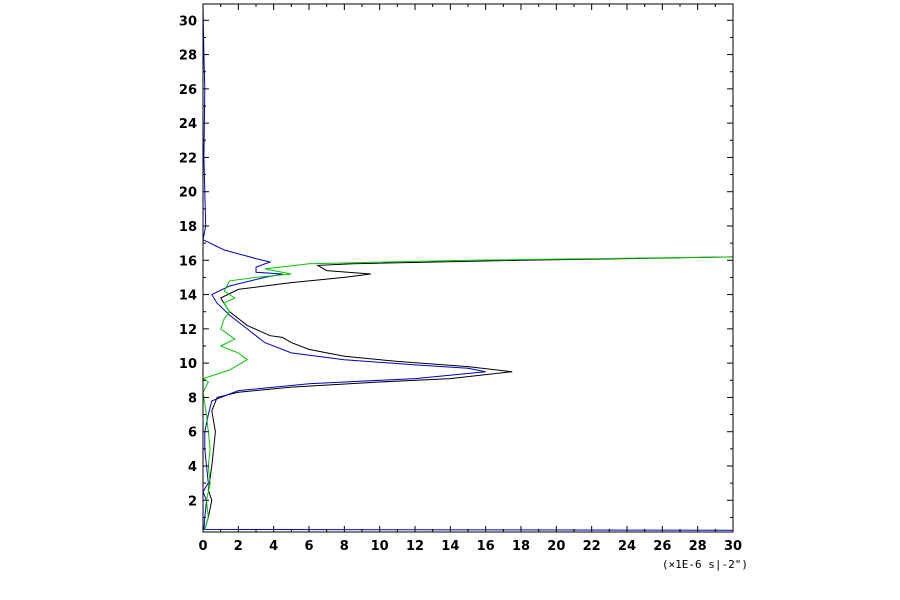 This screenshot has height=600, width=900. What do you see at coordinates (344, 546) in the screenshot?
I see `x-tick-label: 8` at bounding box center [344, 546].